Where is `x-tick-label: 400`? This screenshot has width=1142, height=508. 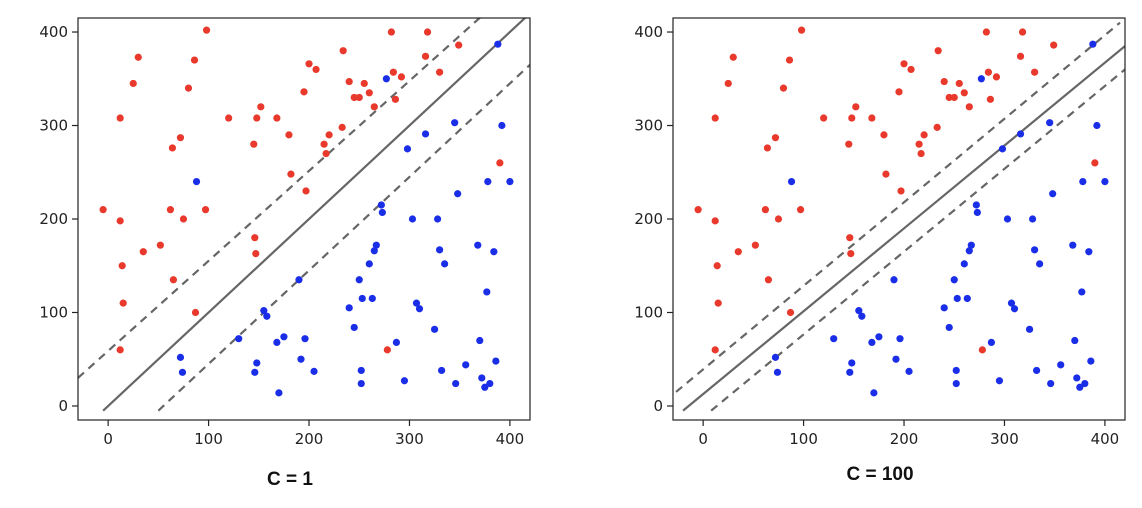 x-tick-label: 400 is located at coordinates (1105, 439).